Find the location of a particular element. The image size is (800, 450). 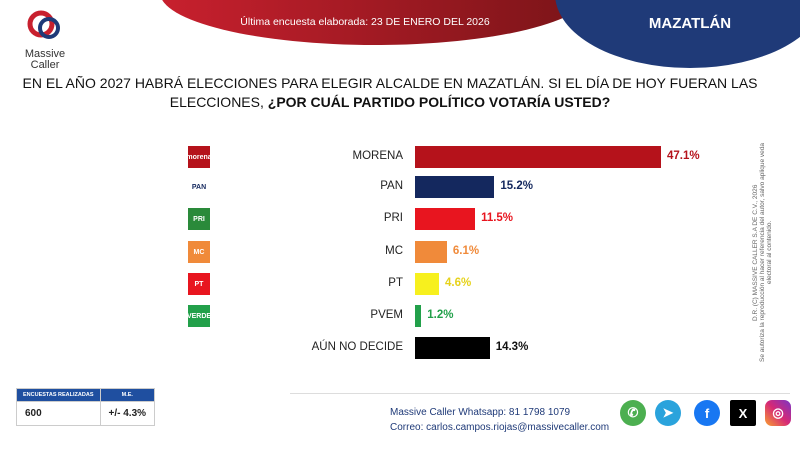

category-label: MC is located at coordinates (394, 251).